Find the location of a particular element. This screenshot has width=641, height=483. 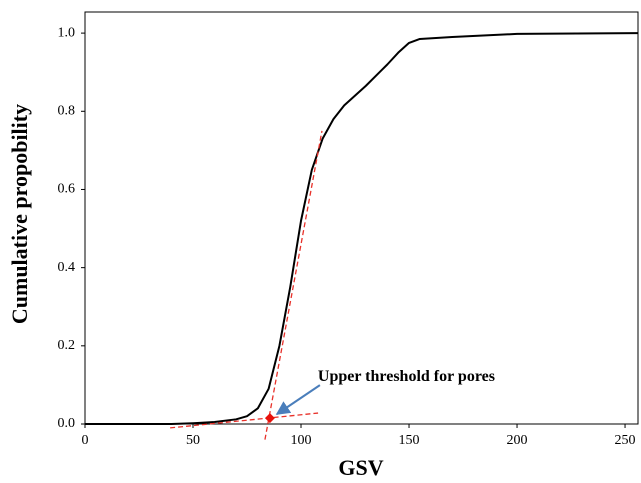

x-tick-label: 150 is located at coordinates (409, 440).